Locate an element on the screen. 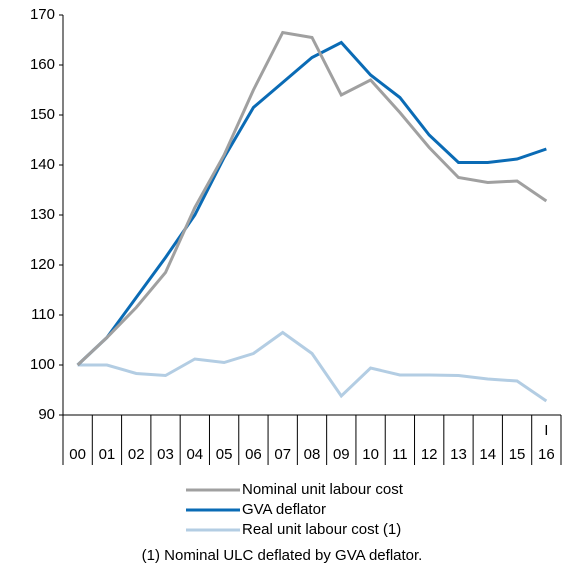  y-tick-label: 140 is located at coordinates (42, 164).